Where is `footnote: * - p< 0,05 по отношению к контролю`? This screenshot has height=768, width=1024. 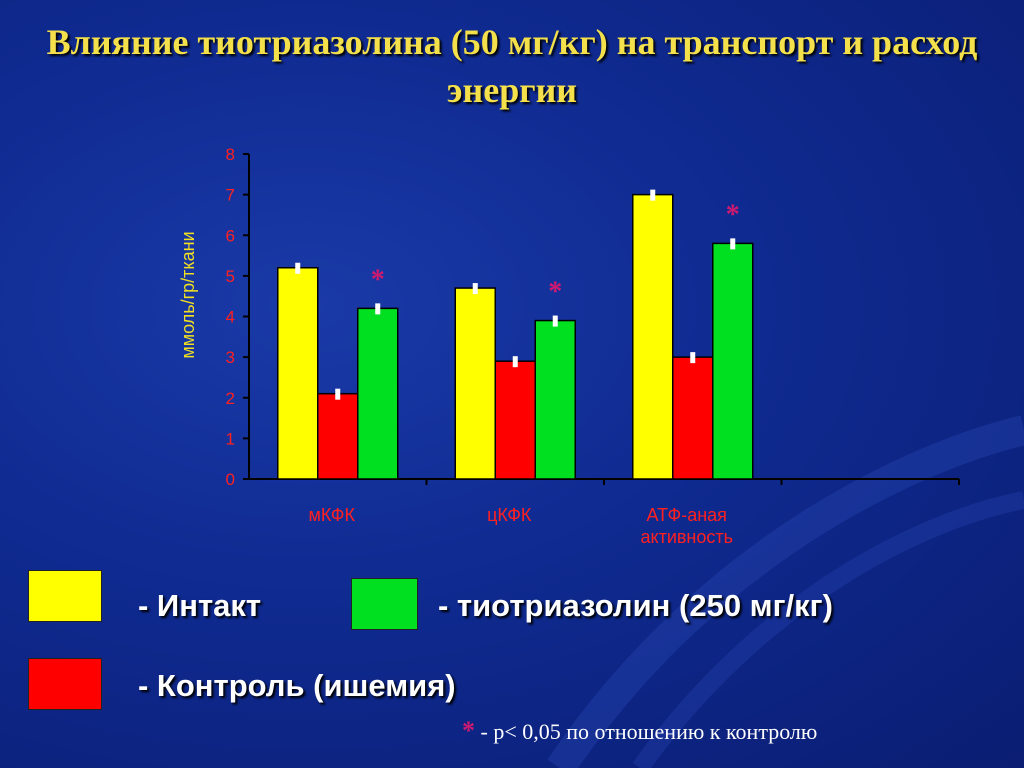
footnote: * - p< 0,05 по отношению к контролю is located at coordinates (639, 731).